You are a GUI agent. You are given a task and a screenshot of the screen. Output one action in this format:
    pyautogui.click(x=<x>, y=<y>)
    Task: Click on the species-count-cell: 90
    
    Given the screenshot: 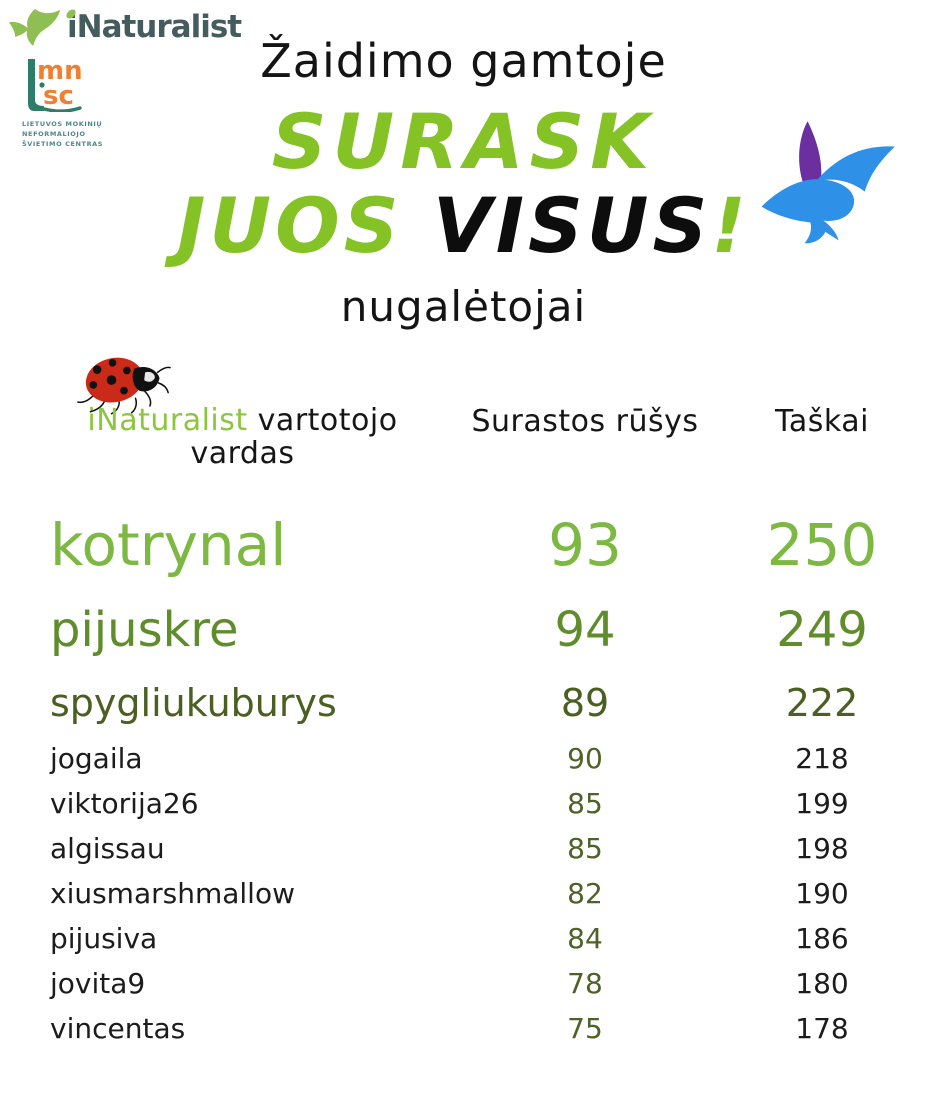 What is the action you would take?
    pyautogui.click(x=585, y=758)
    